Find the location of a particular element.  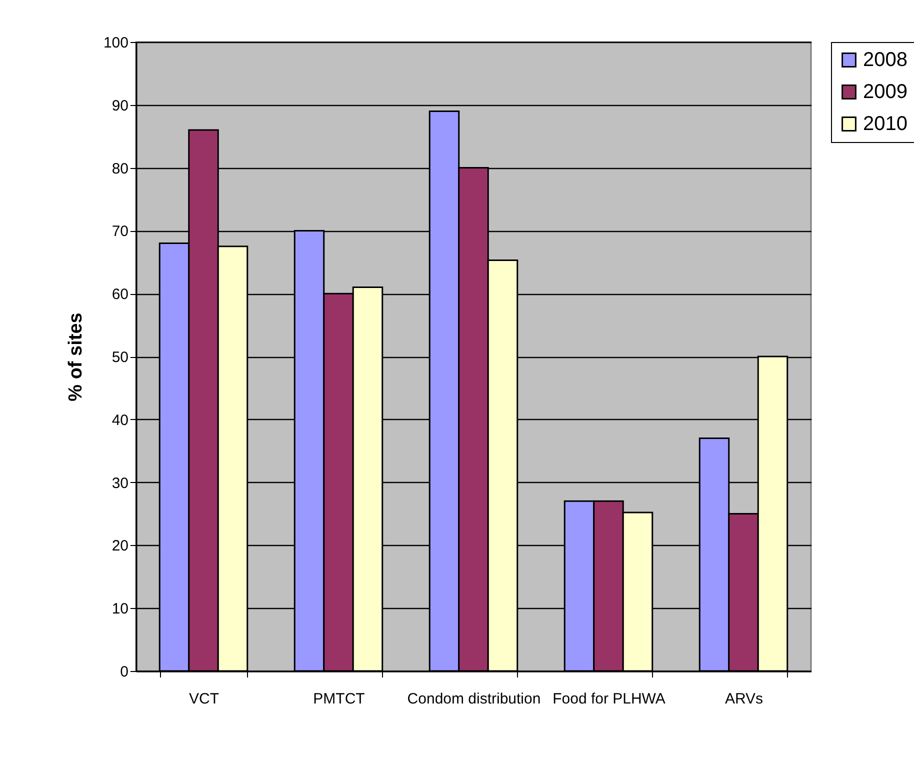

x-tick-label: Condom distribution is located at coordinates (474, 699).